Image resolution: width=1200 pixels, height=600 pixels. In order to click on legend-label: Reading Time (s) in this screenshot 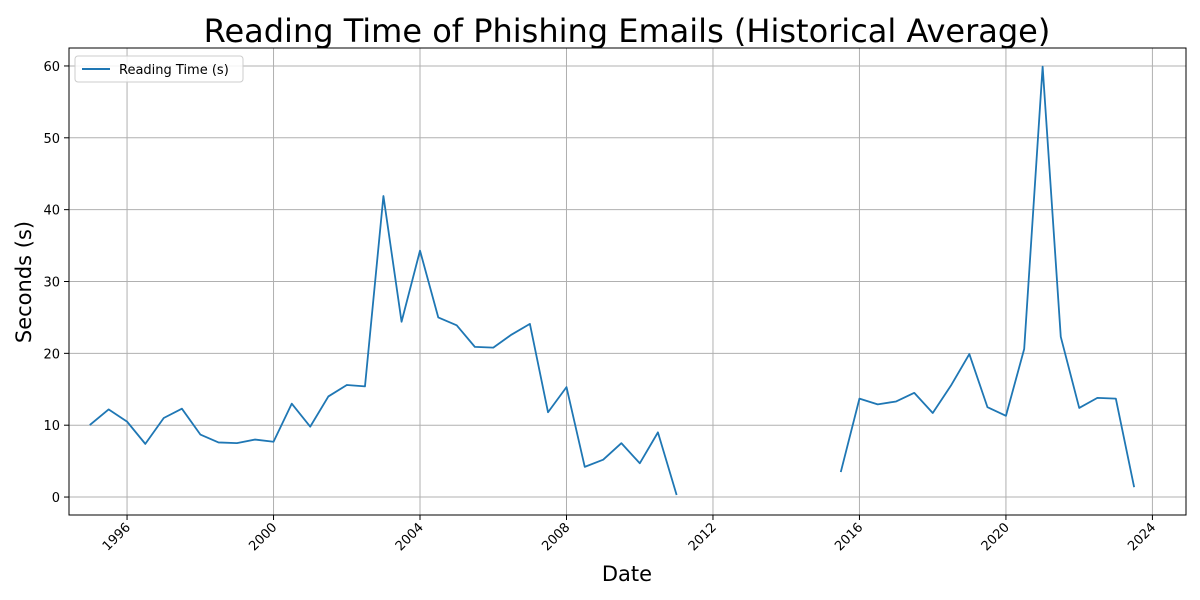, I will do `click(174, 70)`.